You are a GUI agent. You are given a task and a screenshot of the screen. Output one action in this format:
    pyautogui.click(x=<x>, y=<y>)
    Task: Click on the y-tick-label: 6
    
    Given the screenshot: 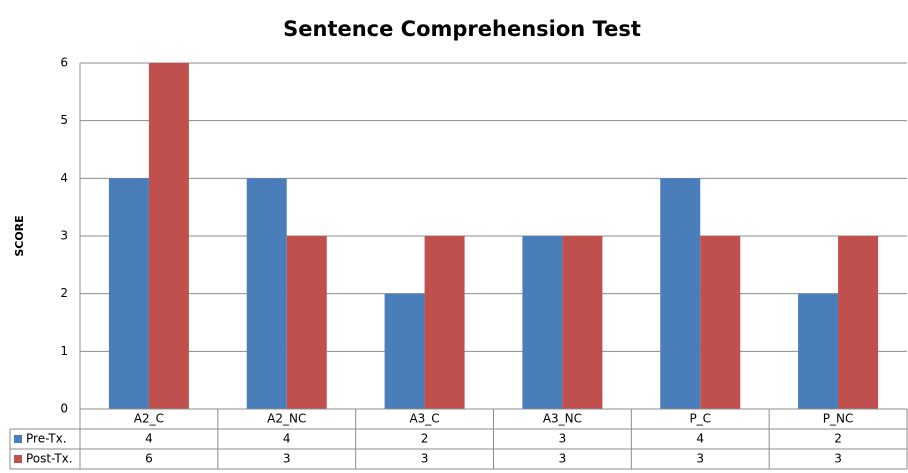 What is the action you would take?
    pyautogui.click(x=64, y=63)
    